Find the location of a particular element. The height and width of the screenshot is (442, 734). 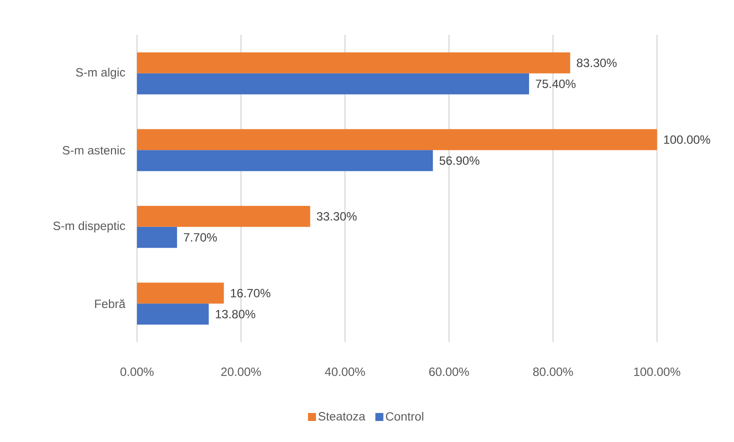

x-tick-label: 20.00% is located at coordinates (241, 372).